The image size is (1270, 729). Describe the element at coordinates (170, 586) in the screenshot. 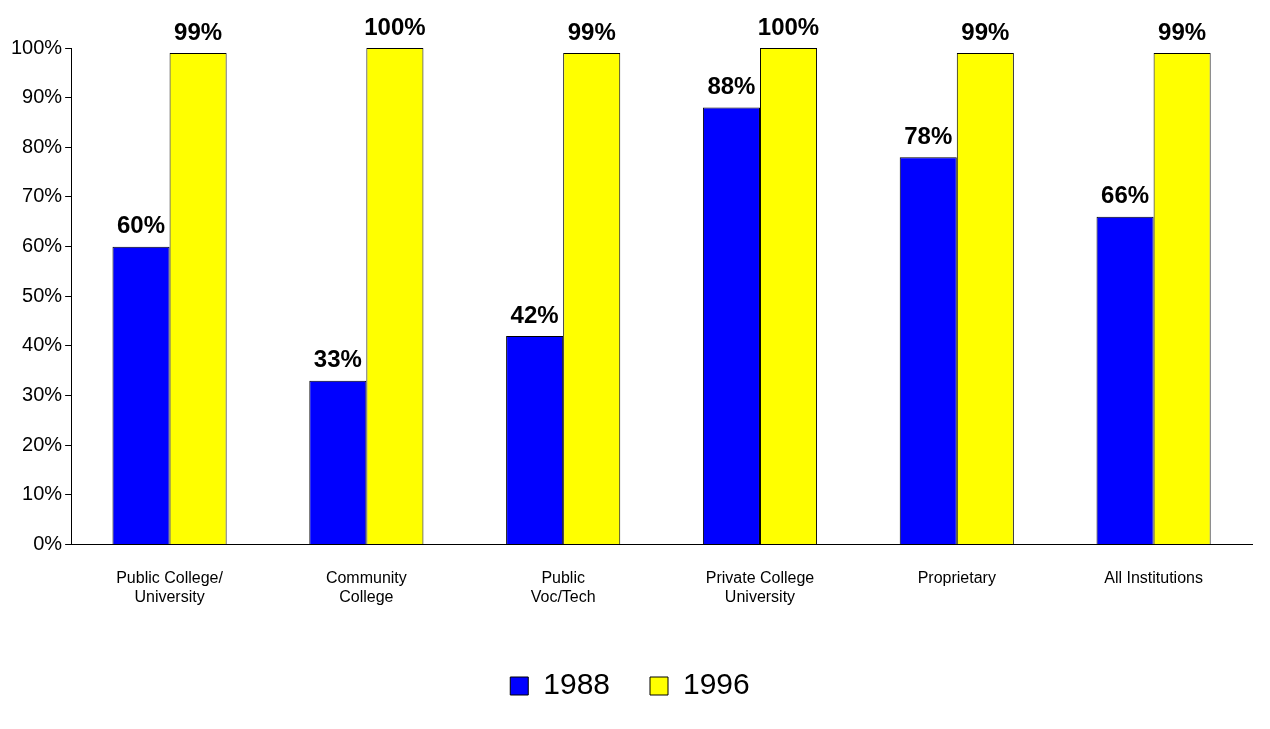

I see `x-tick-label: Public College/ University` at that location.